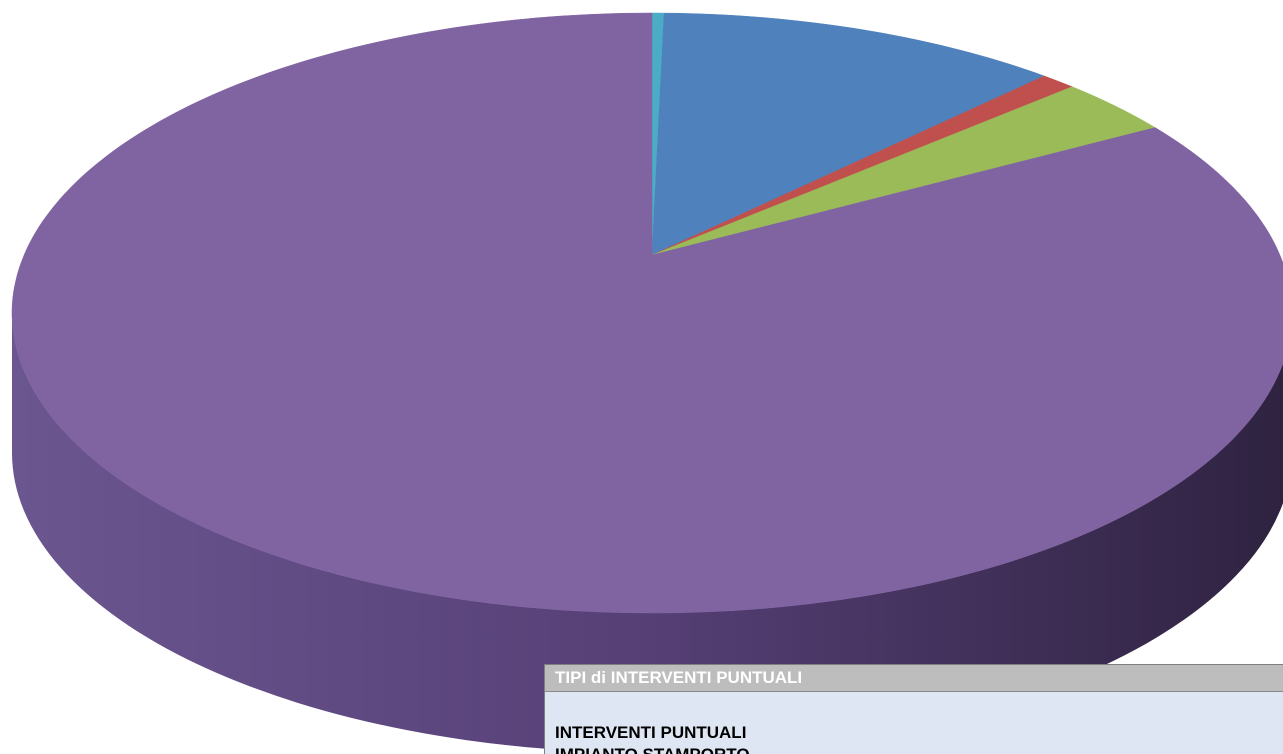  What do you see at coordinates (651, 732) in the screenshot?
I see `table-row: INTERVENTI PUNTUALI` at bounding box center [651, 732].